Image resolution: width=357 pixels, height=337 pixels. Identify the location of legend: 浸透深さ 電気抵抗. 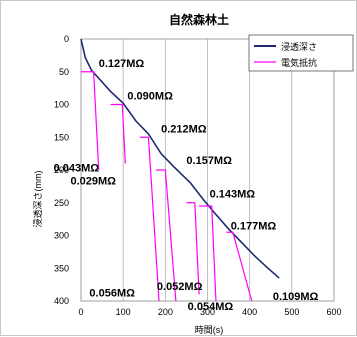
(301, 53).